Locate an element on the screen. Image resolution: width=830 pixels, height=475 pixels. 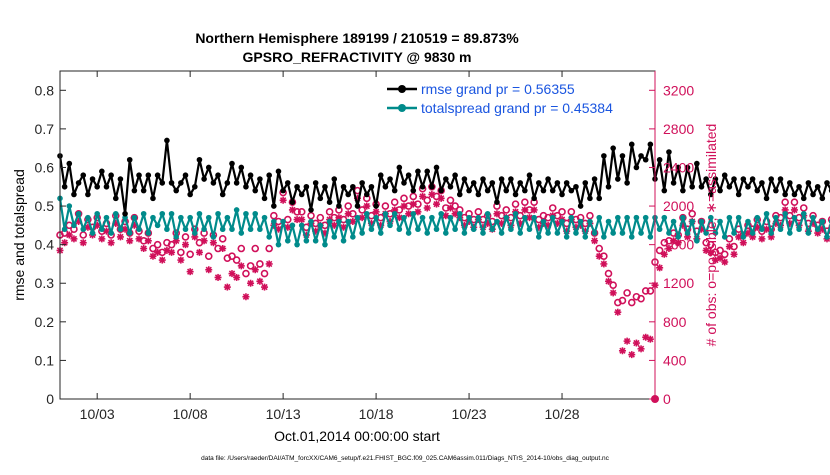
y-right-tick-label: 2000 is located at coordinates (678, 206).